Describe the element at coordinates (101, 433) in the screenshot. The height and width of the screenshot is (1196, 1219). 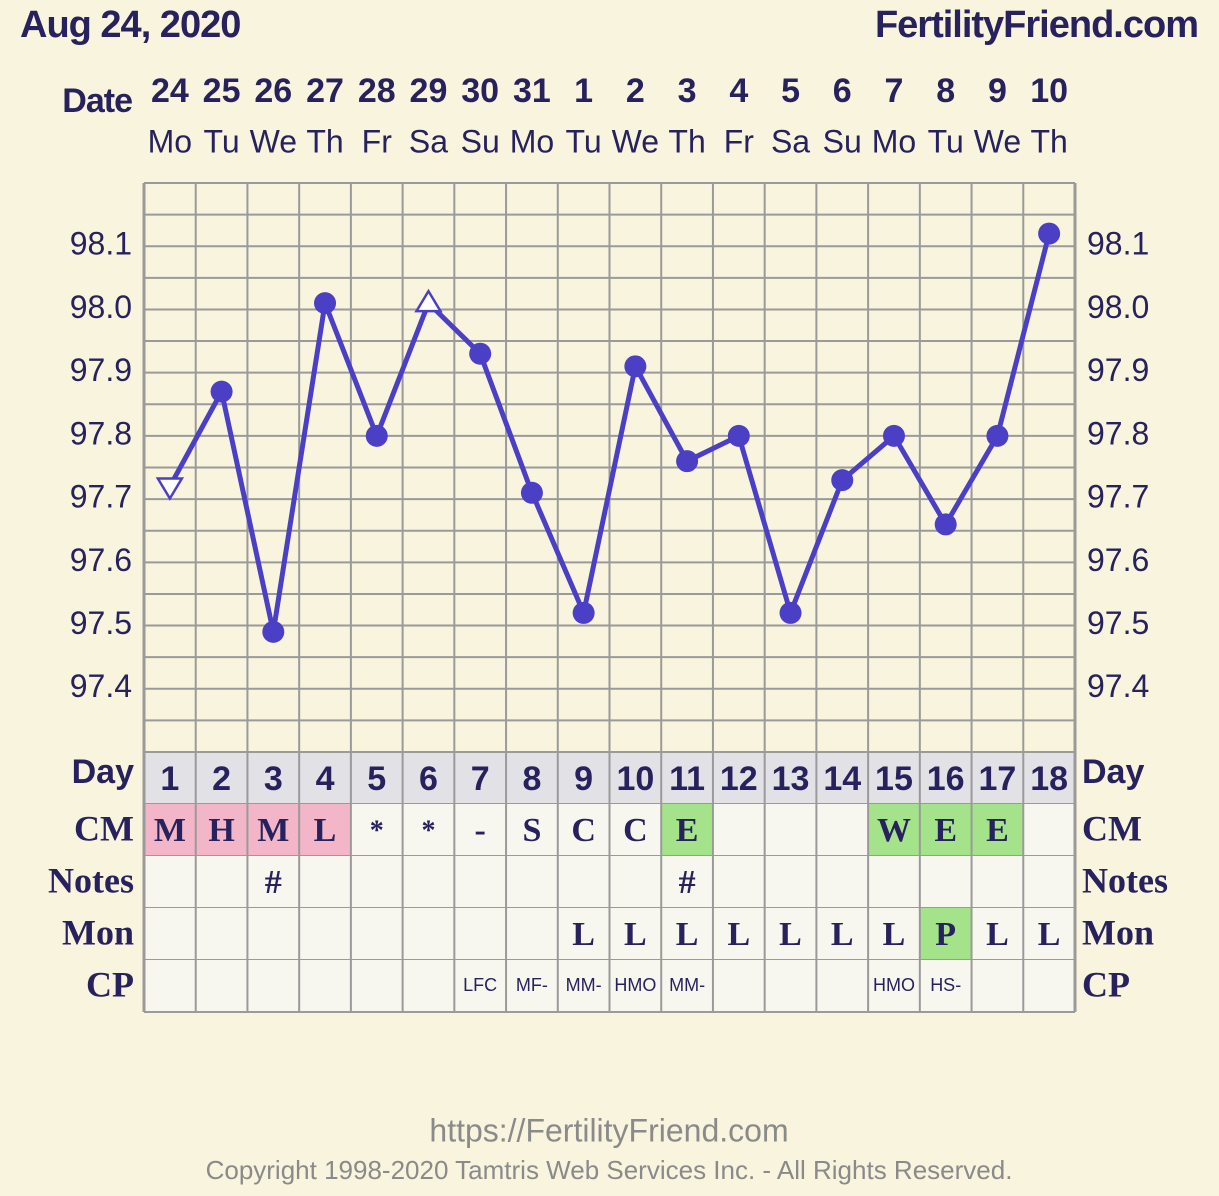
I see `y-tick-label: 97.8` at that location.